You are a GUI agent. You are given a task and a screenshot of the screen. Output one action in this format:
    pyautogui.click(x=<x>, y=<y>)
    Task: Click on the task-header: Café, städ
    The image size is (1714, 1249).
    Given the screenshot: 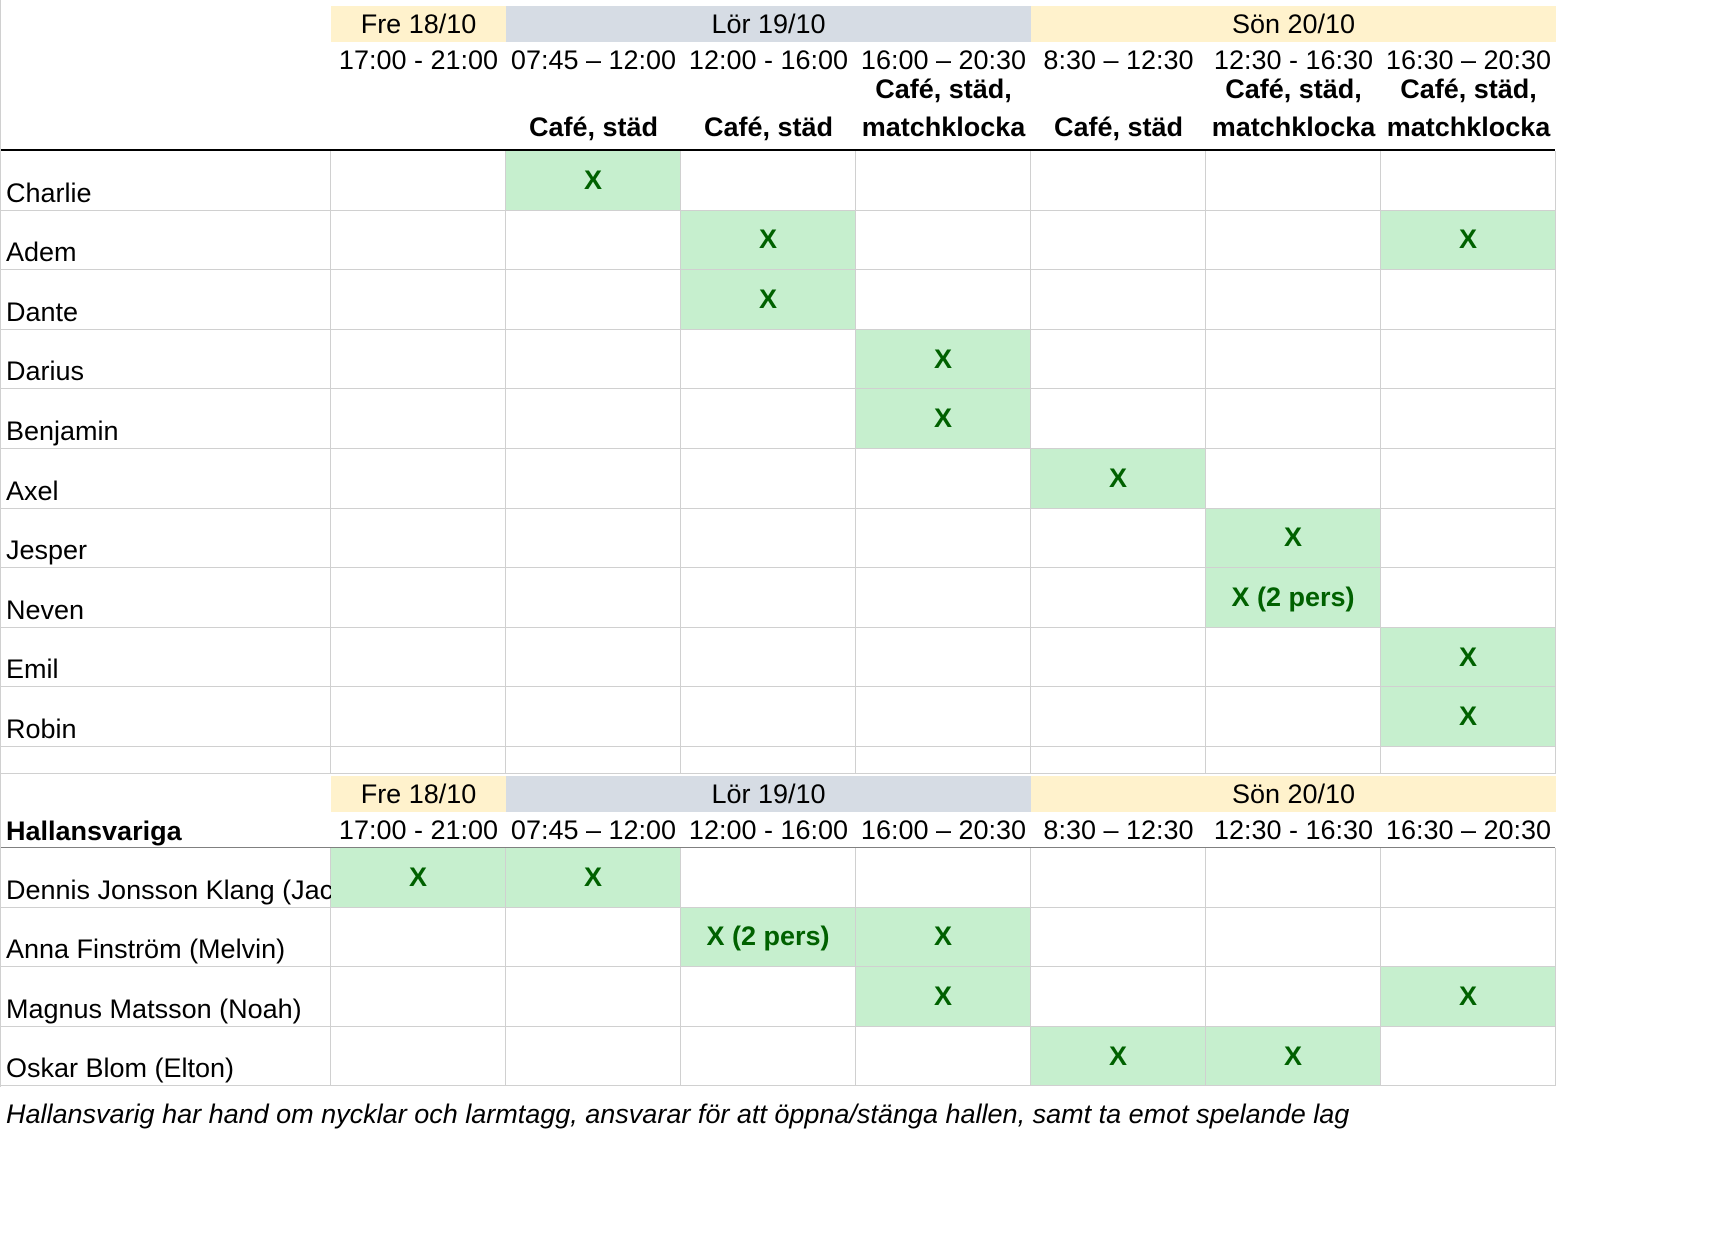 What is the action you would take?
    pyautogui.click(x=1118, y=127)
    